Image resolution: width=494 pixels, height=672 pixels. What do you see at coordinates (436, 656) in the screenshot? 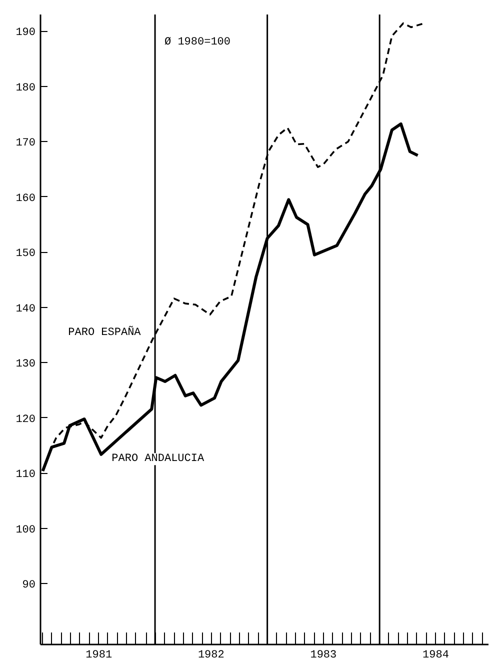
I see `x-tick-label: 1984` at bounding box center [436, 656].